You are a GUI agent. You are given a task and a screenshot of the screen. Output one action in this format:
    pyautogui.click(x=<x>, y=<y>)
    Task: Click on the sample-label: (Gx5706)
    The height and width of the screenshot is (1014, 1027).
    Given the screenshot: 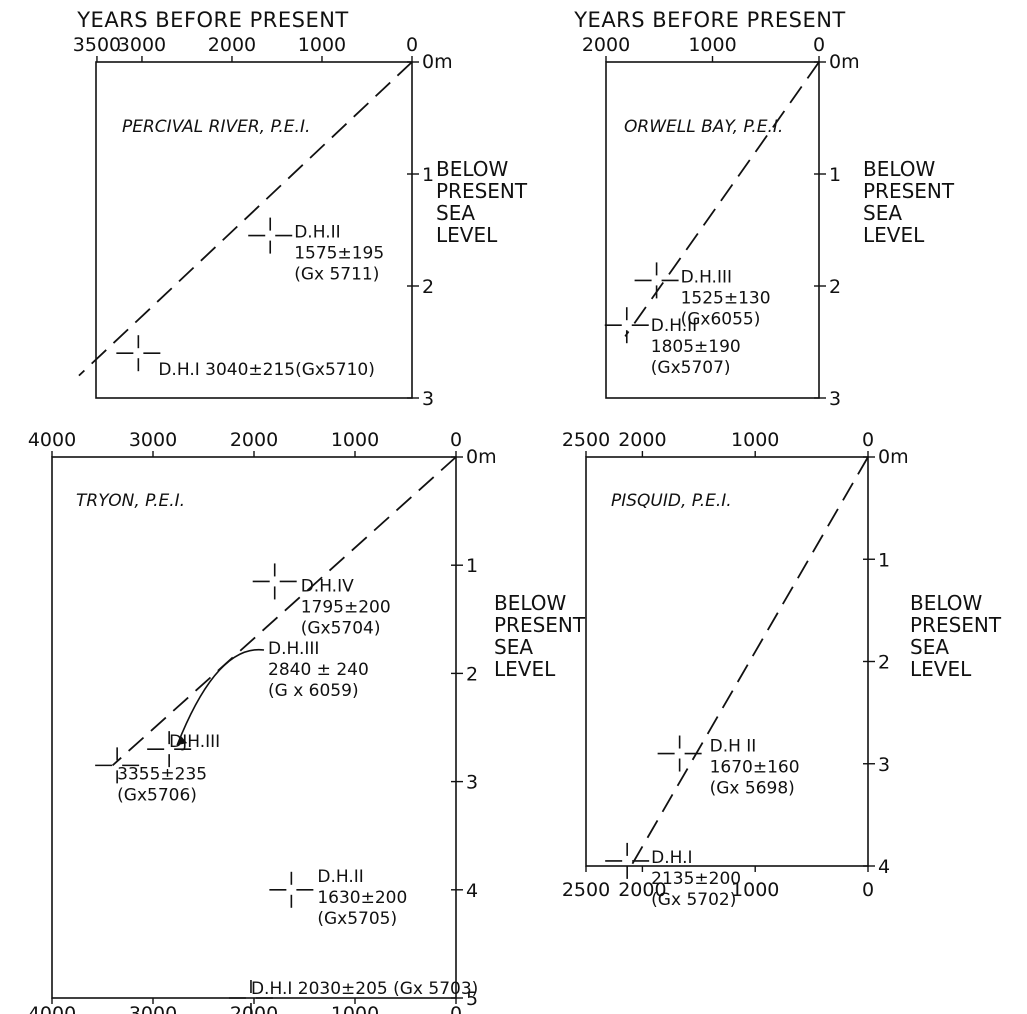 What is the action you would take?
    pyautogui.click(x=157, y=795)
    